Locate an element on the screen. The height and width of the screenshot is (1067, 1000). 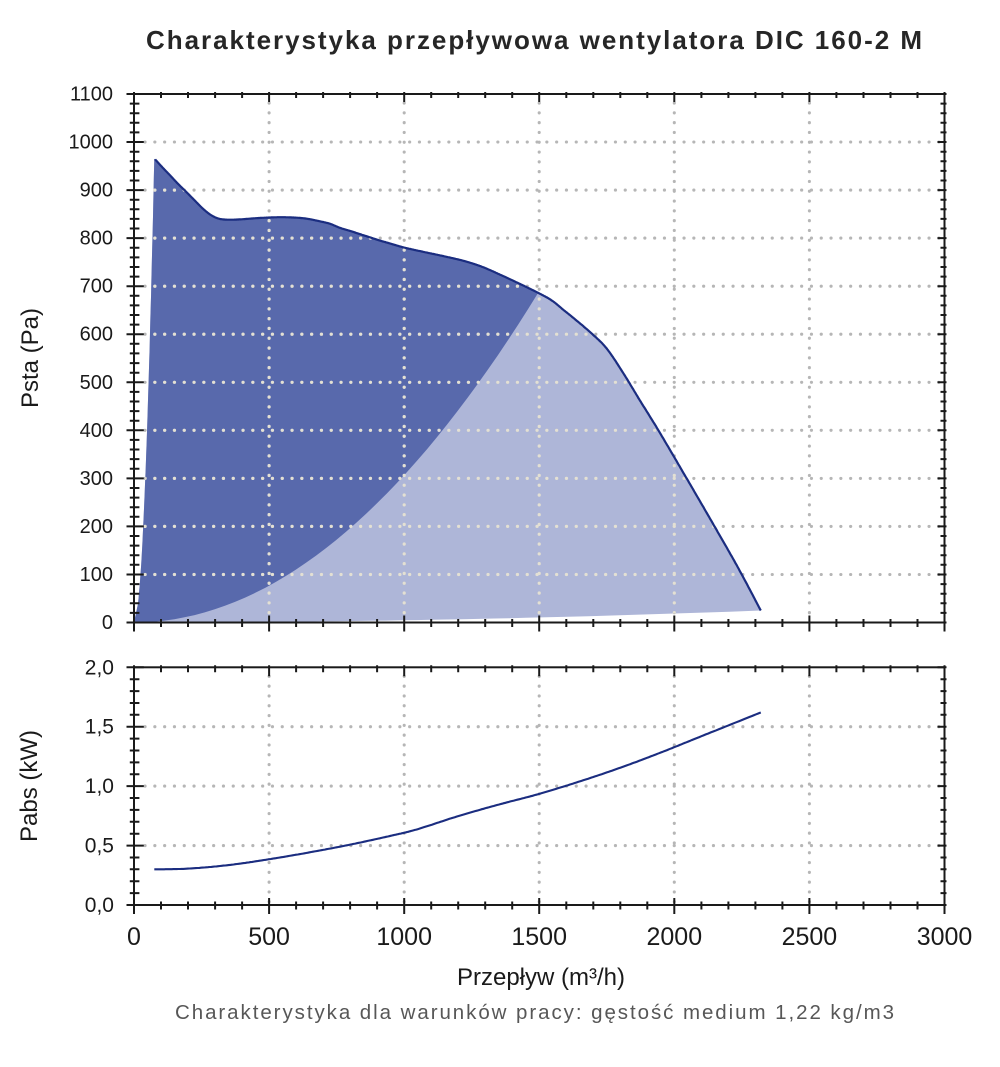
svg-text: 2500 is located at coordinates (810, 937).